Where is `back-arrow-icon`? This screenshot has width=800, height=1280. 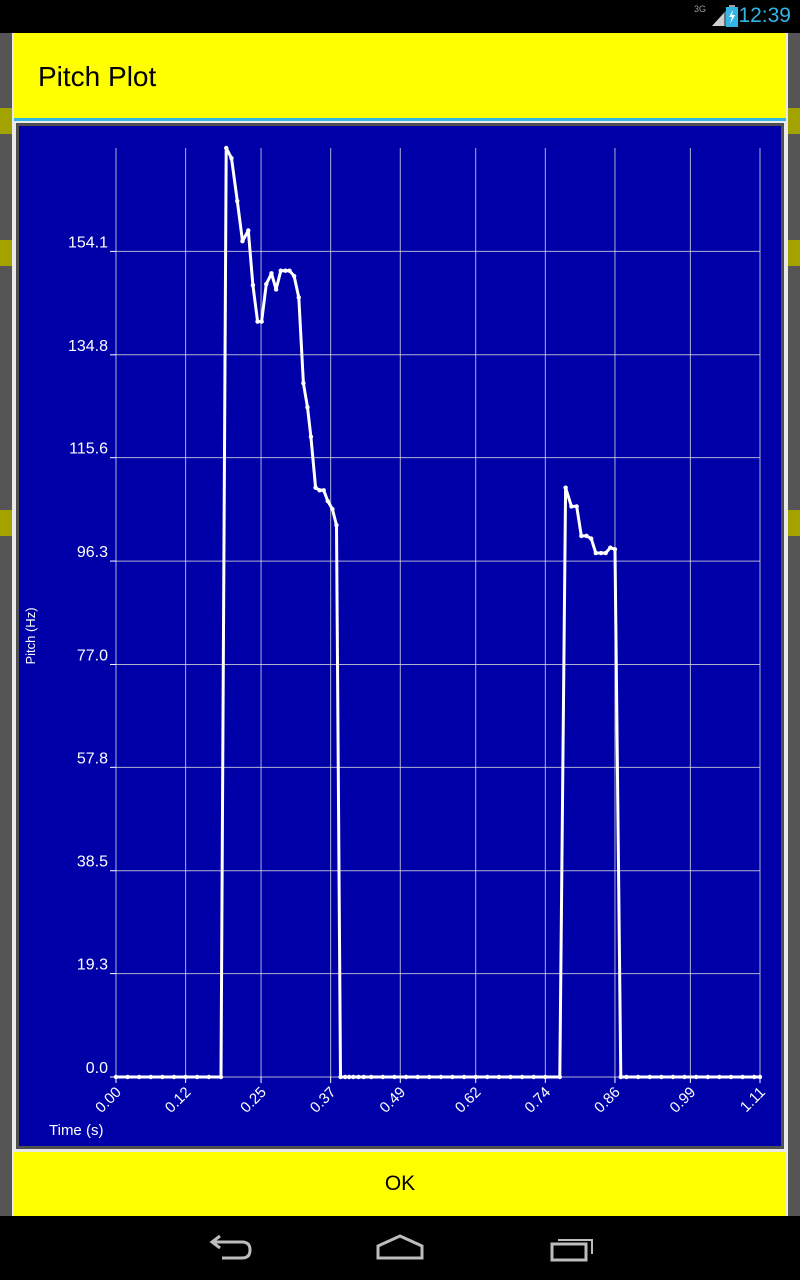
back-arrow-icon is located at coordinates (230, 1247).